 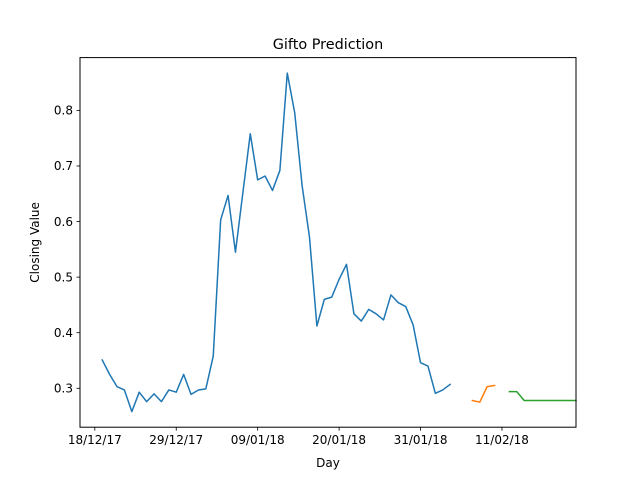 What do you see at coordinates (63, 388) in the screenshot?
I see `y-tick-label: 0.3` at bounding box center [63, 388].